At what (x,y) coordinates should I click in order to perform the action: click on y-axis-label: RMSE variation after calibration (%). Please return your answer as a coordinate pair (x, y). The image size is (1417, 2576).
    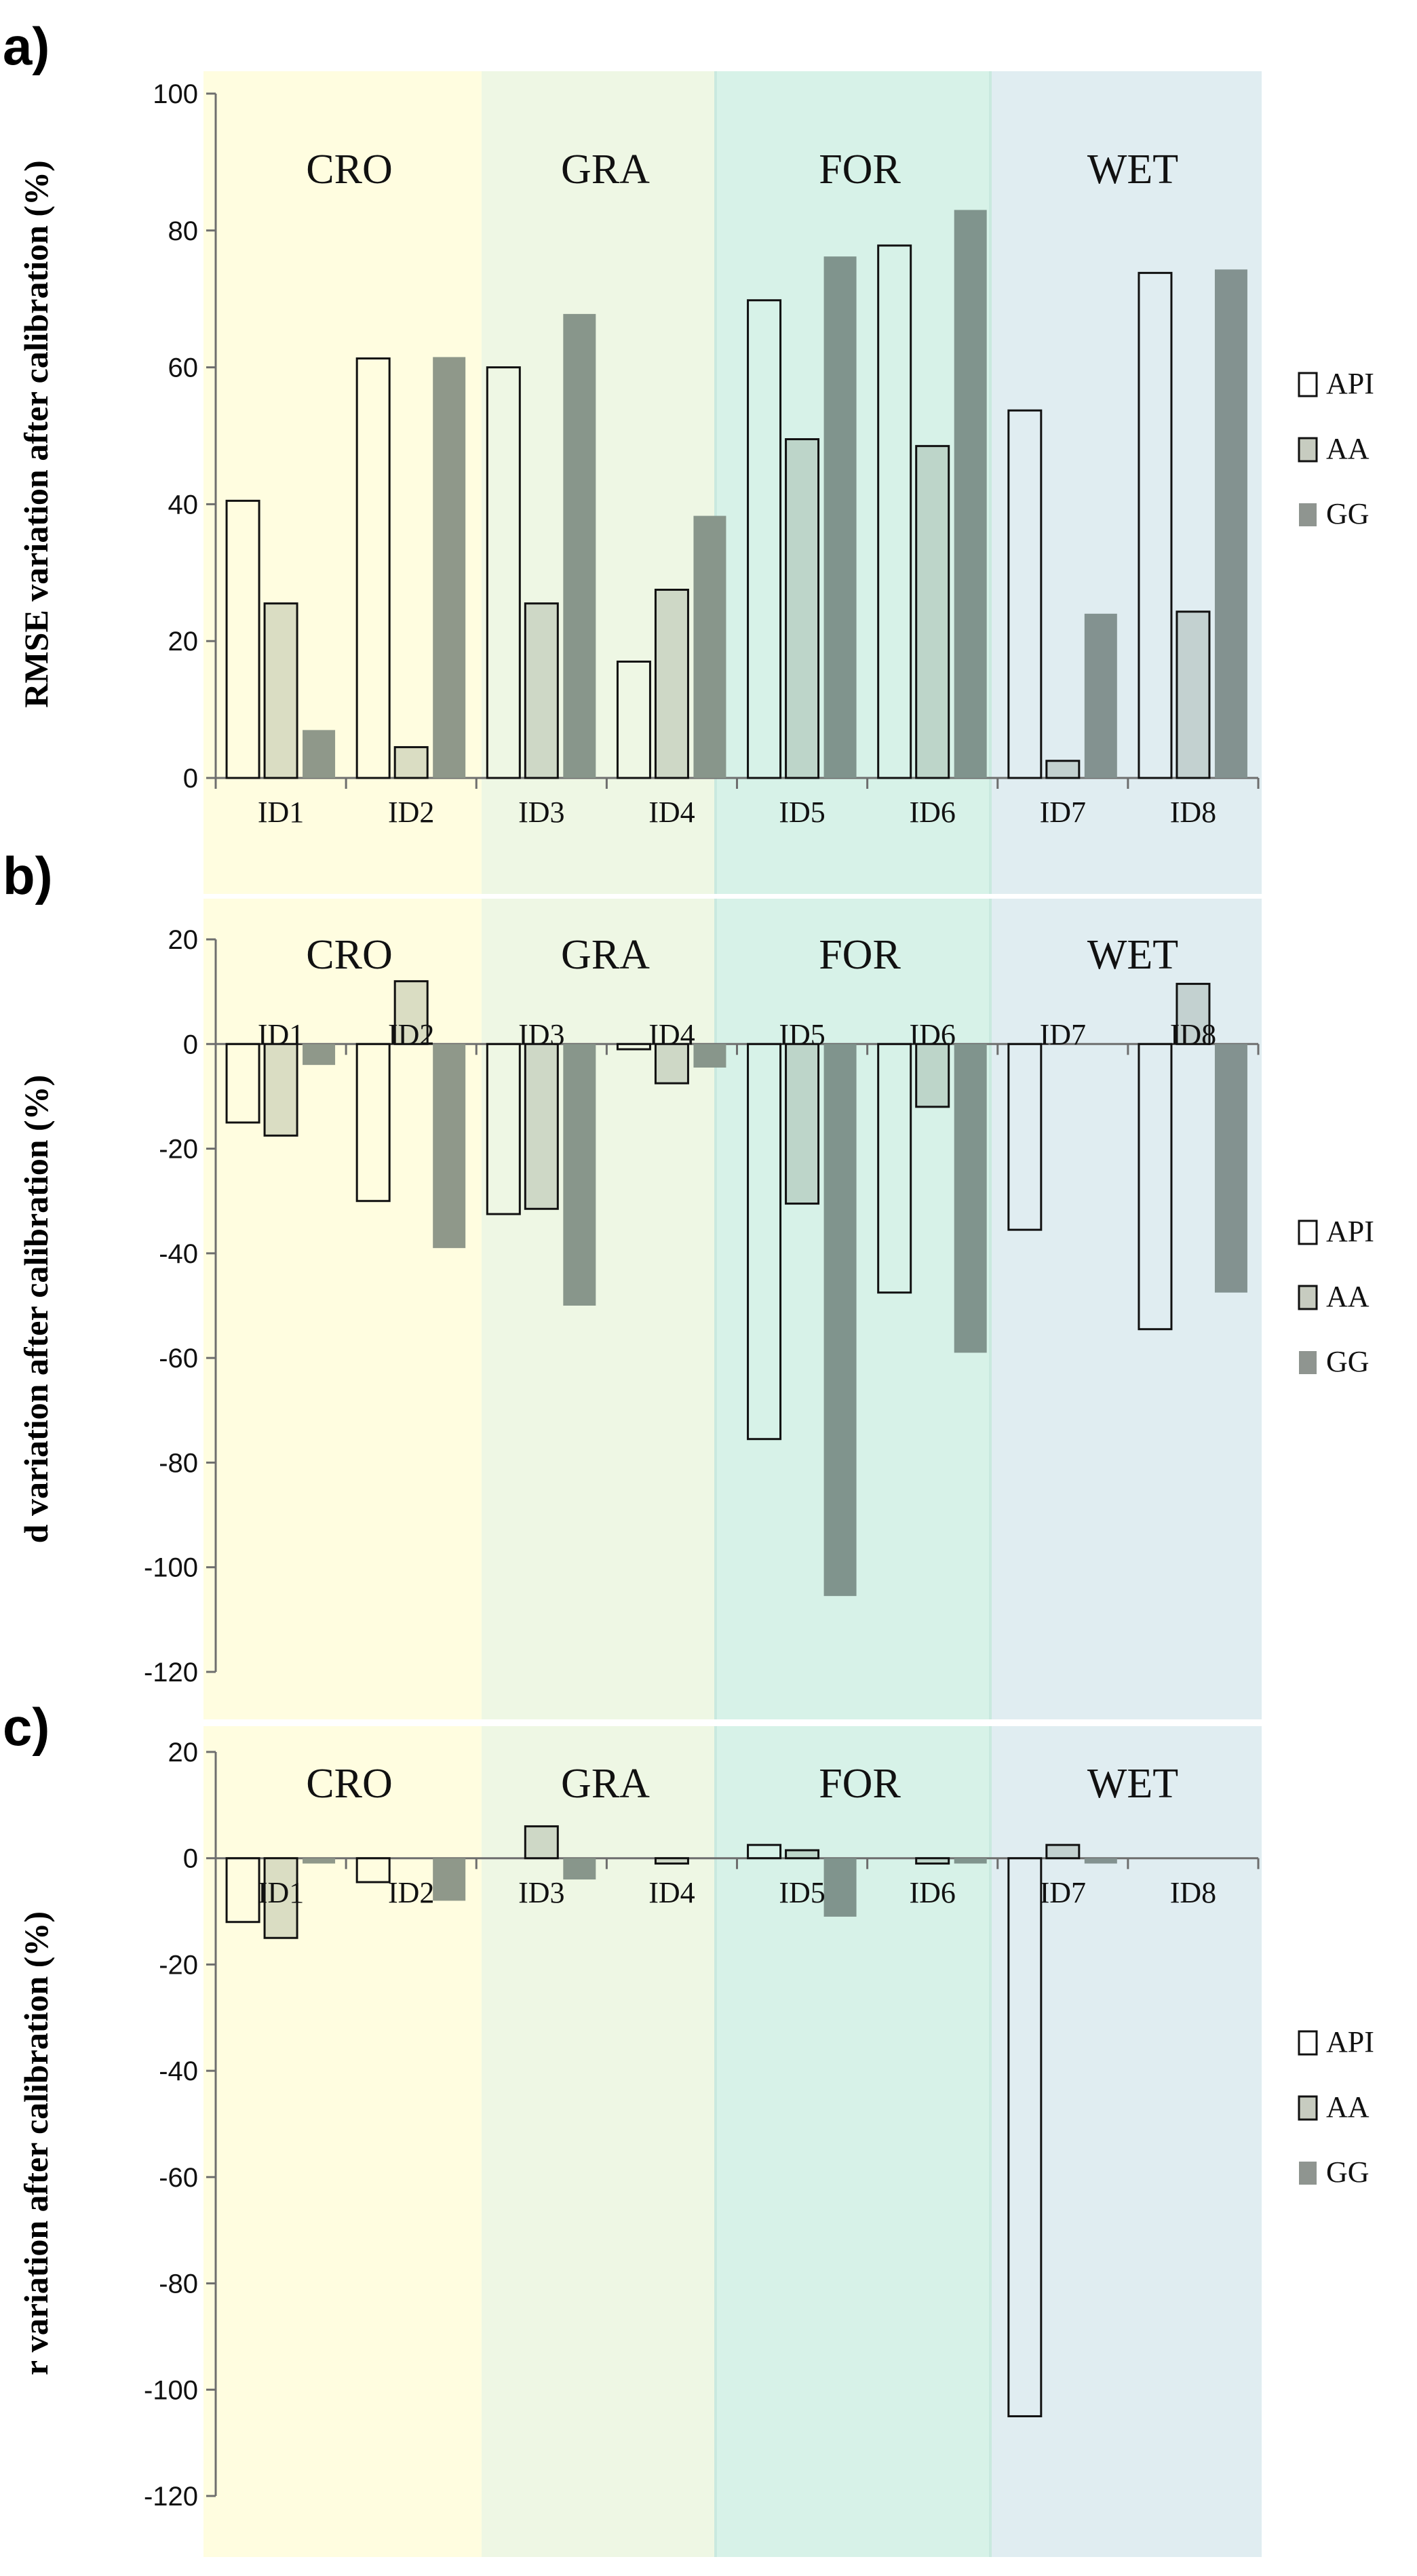
    Looking at the image, I should click on (36, 433).